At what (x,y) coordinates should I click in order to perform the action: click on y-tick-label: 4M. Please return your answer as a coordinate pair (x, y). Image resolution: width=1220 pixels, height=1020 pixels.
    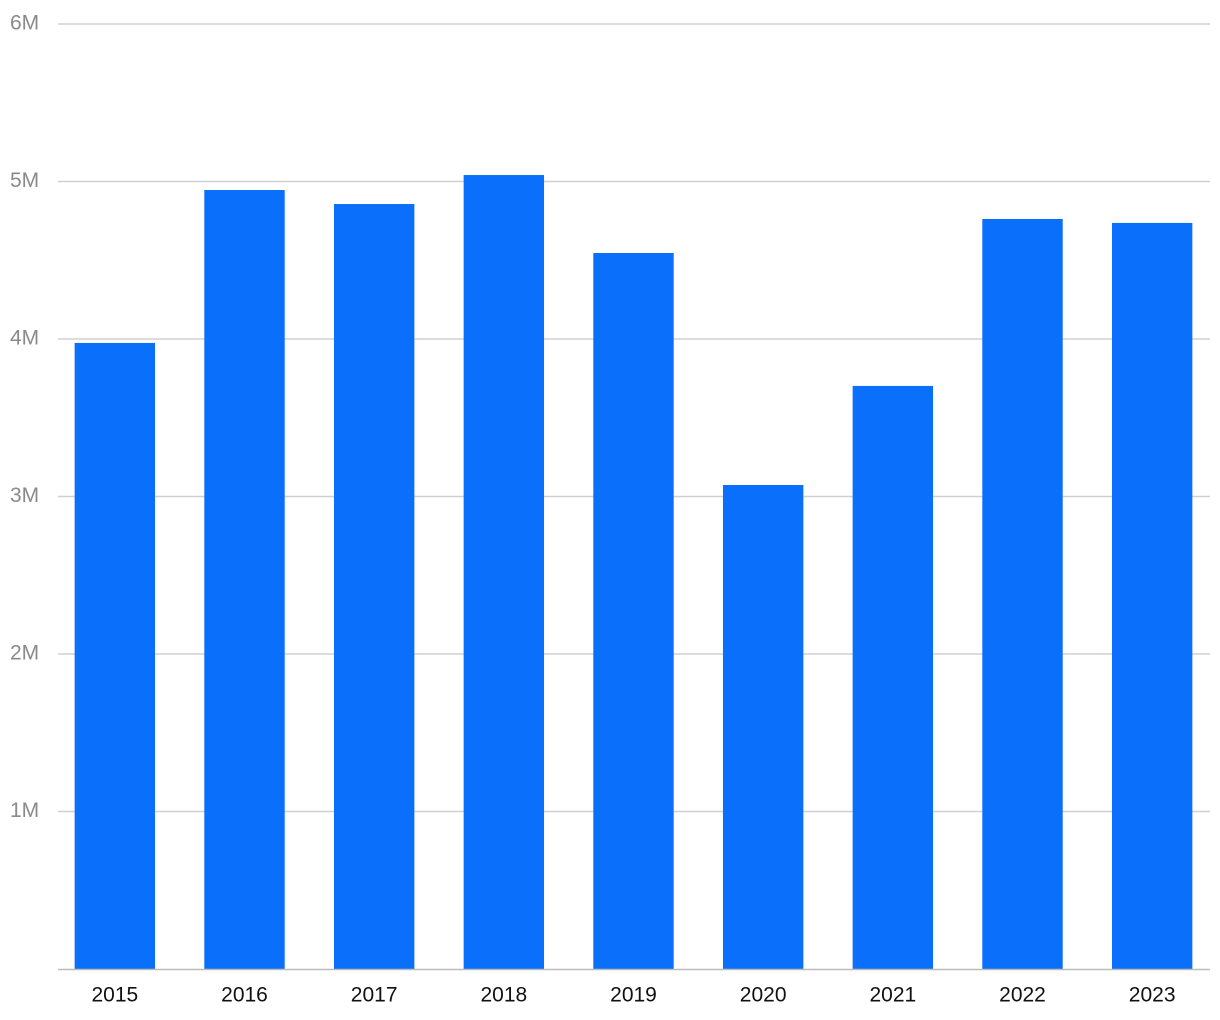
    Looking at the image, I should click on (24, 338).